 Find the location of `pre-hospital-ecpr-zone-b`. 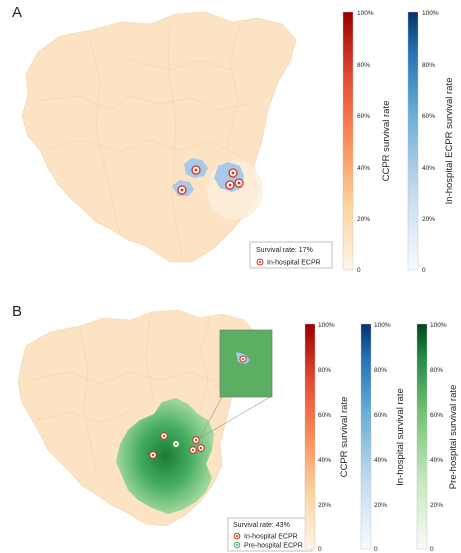

pre-hospital-ecpr-zone-b is located at coordinates (165, 456).